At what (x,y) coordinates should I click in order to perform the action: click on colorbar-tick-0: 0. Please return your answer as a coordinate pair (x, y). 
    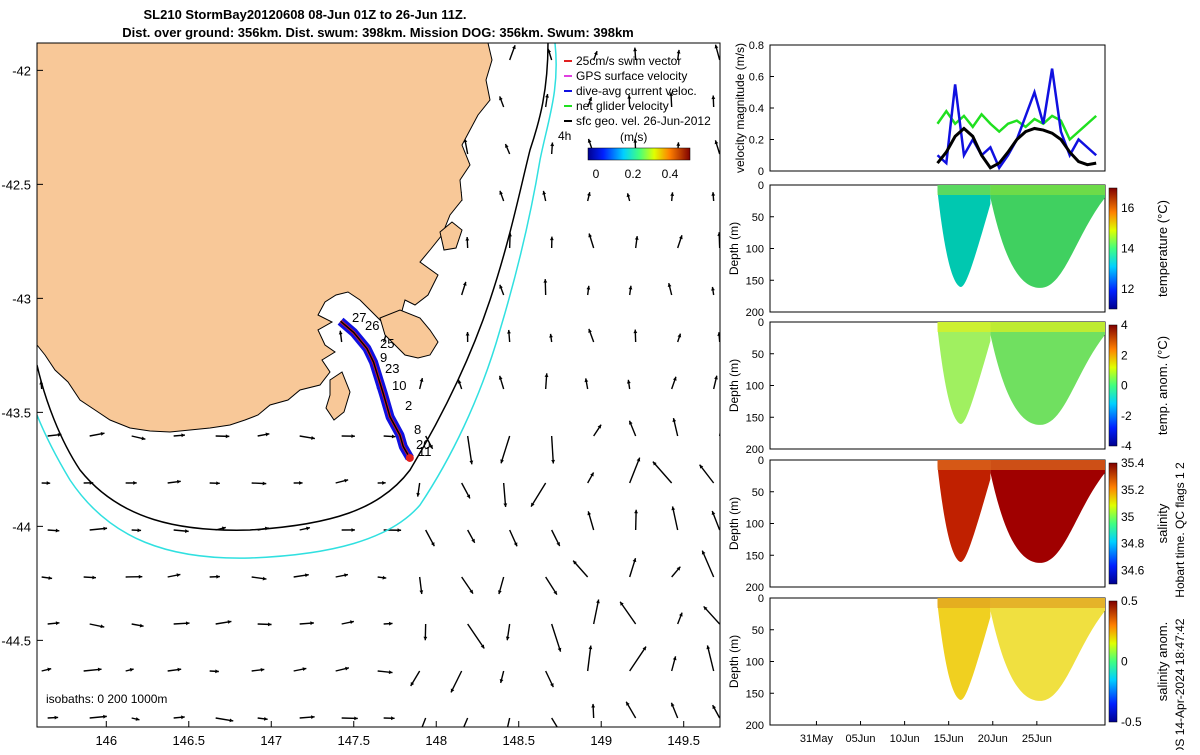
    Looking at the image, I should click on (596, 174).